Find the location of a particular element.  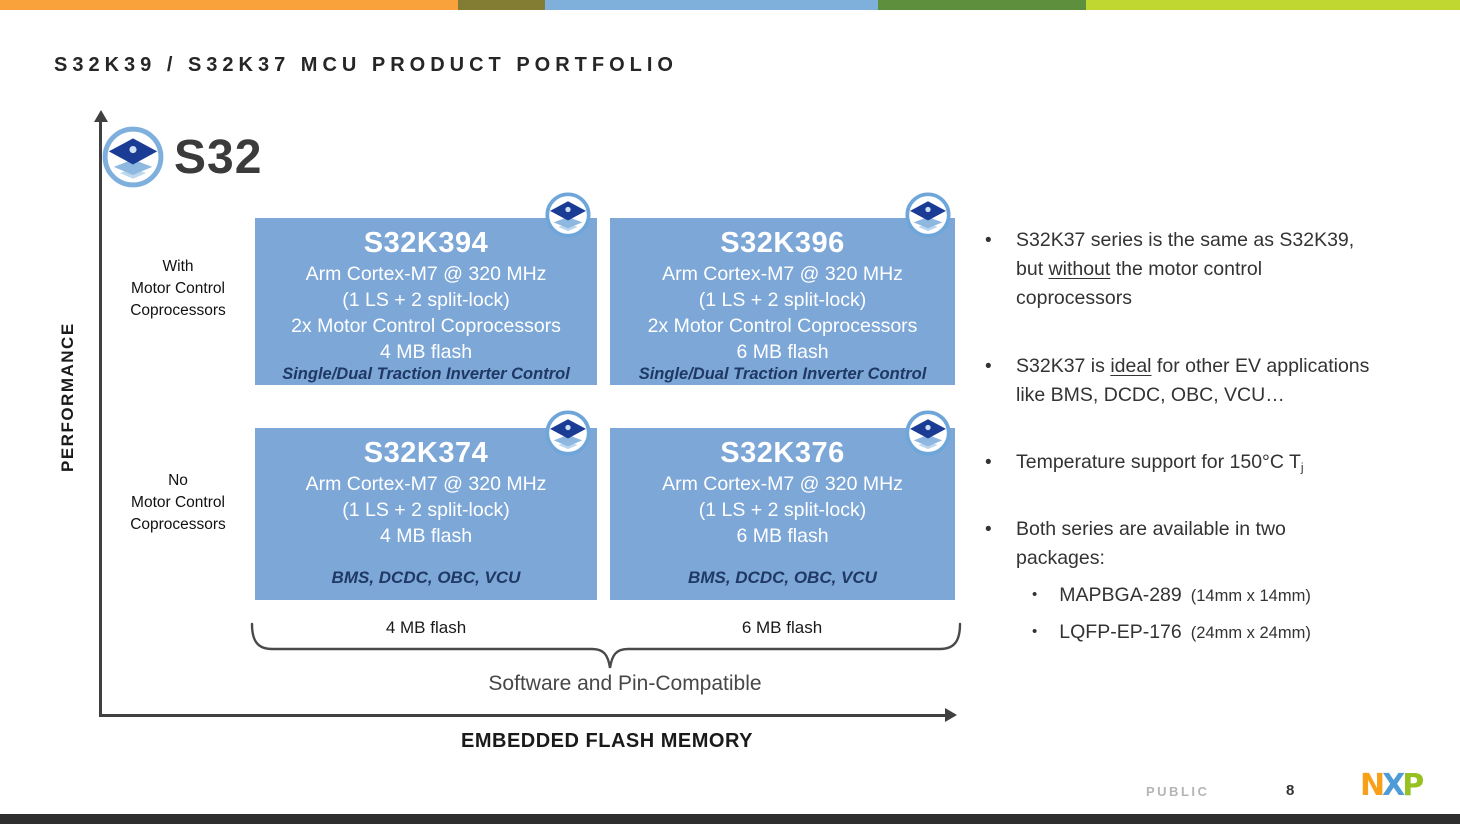

top-color-bar is located at coordinates (730, 5).